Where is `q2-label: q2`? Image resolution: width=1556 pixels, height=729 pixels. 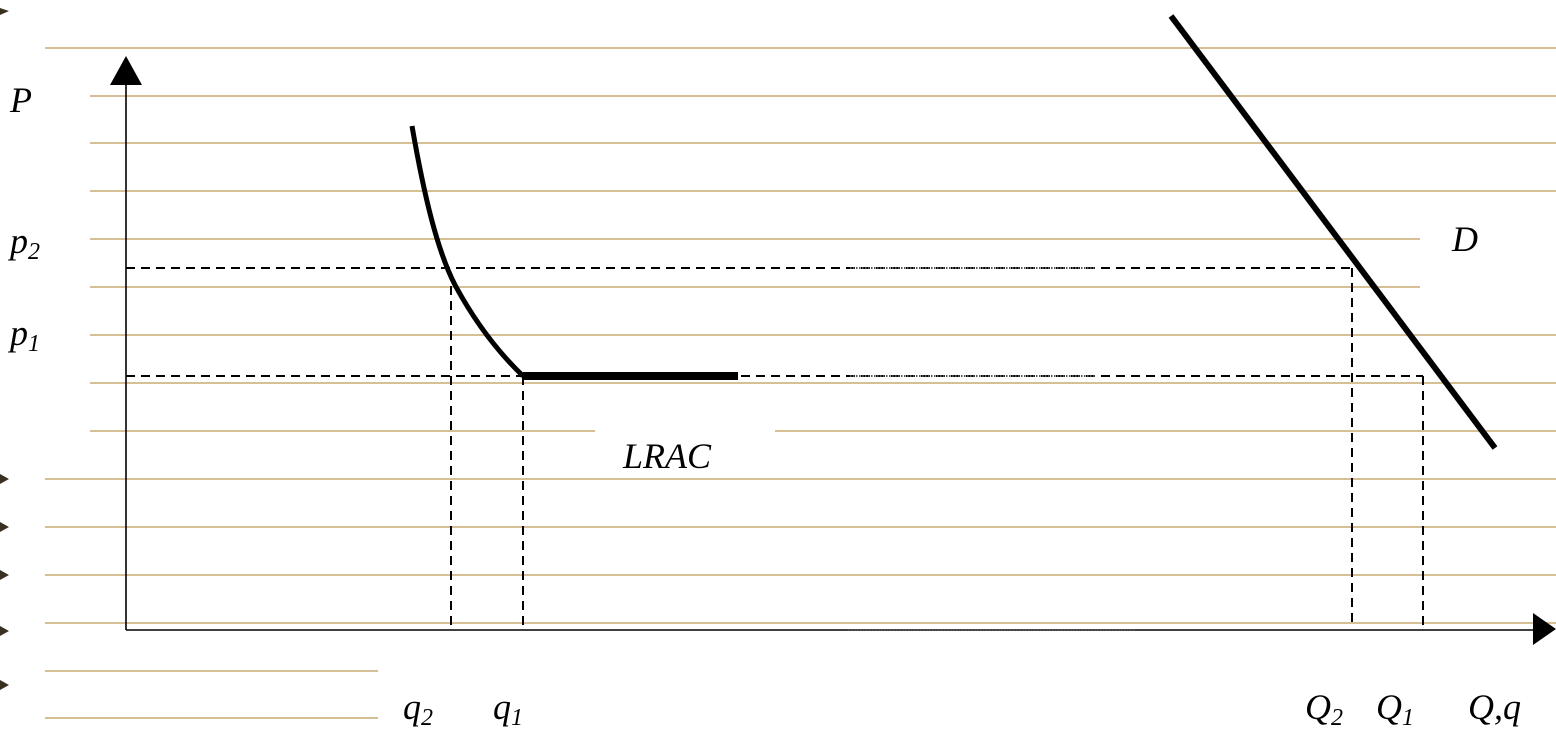
q2-label: q2 is located at coordinates (418, 708).